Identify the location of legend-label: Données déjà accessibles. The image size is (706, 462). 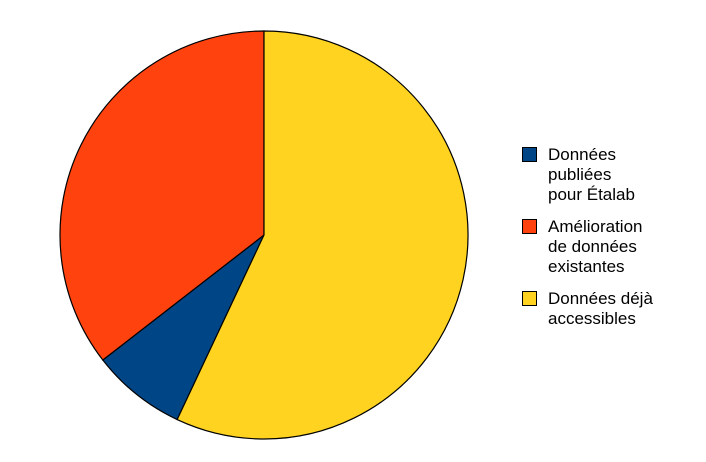
(600, 308).